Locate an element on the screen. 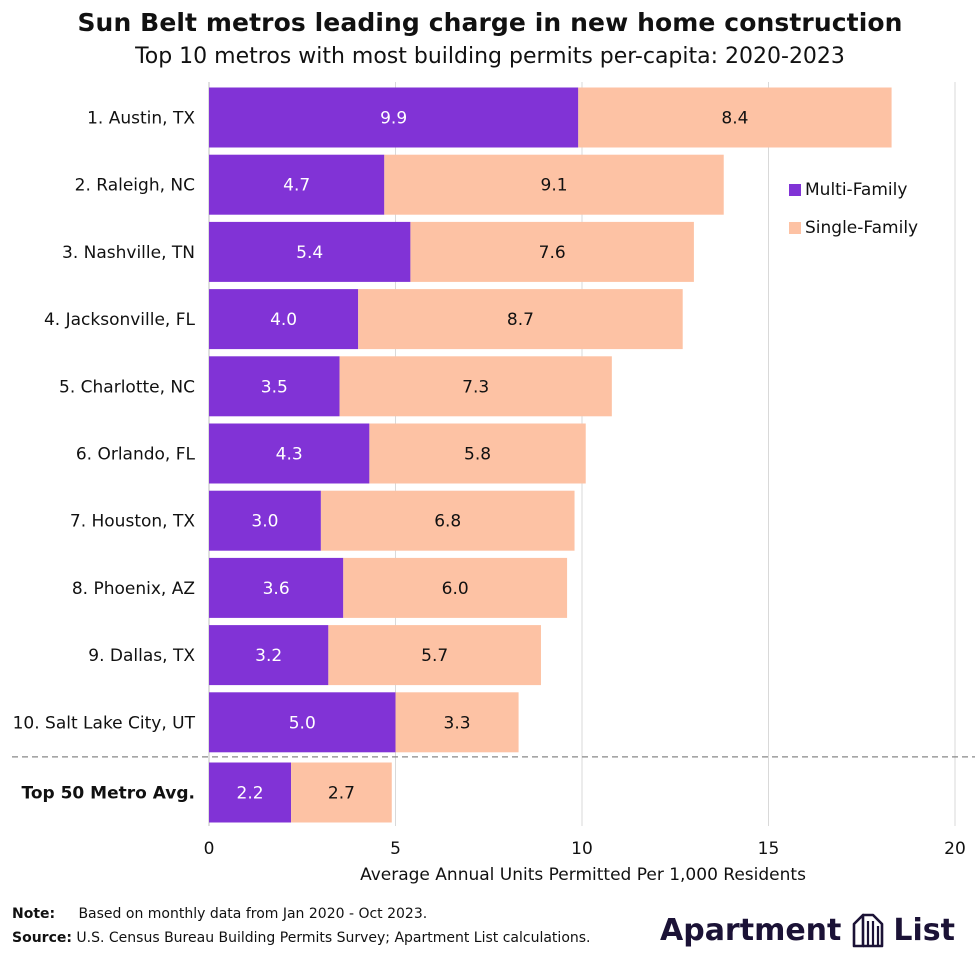 This screenshot has width=980, height=963. bar-multi-family-7-houston-tx is located at coordinates (265, 520).